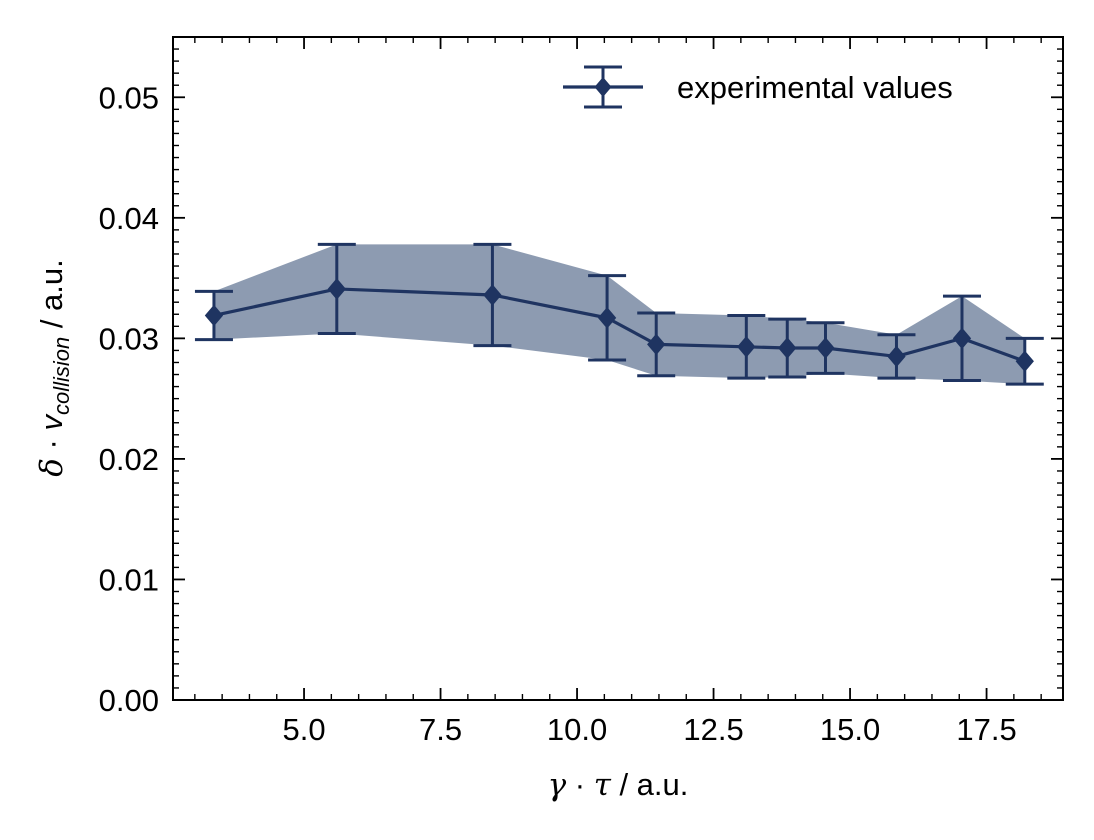 Image resolution: width=1094 pixels, height=840 pixels. I want to click on x-tick-label: 15.0, so click(850, 729).